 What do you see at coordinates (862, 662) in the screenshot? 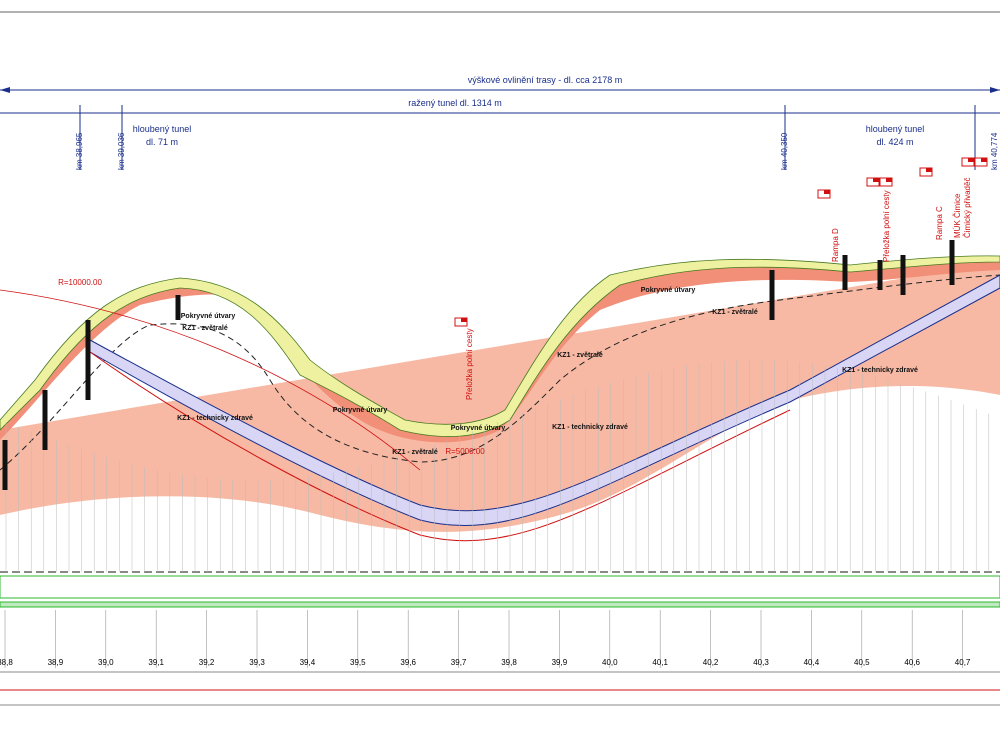
I see `station-label: 40,5` at bounding box center [862, 662].